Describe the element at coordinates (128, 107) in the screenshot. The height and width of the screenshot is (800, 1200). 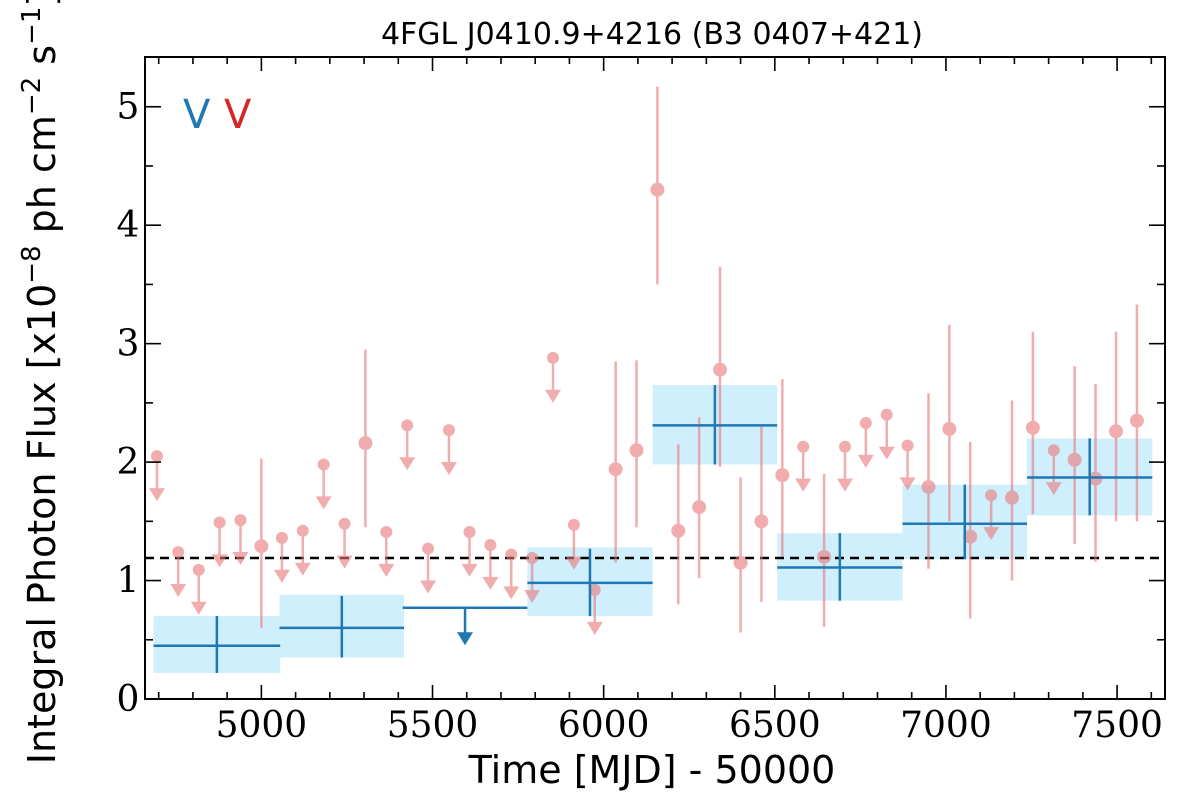
I see `y-tick-label-5: 5` at that location.